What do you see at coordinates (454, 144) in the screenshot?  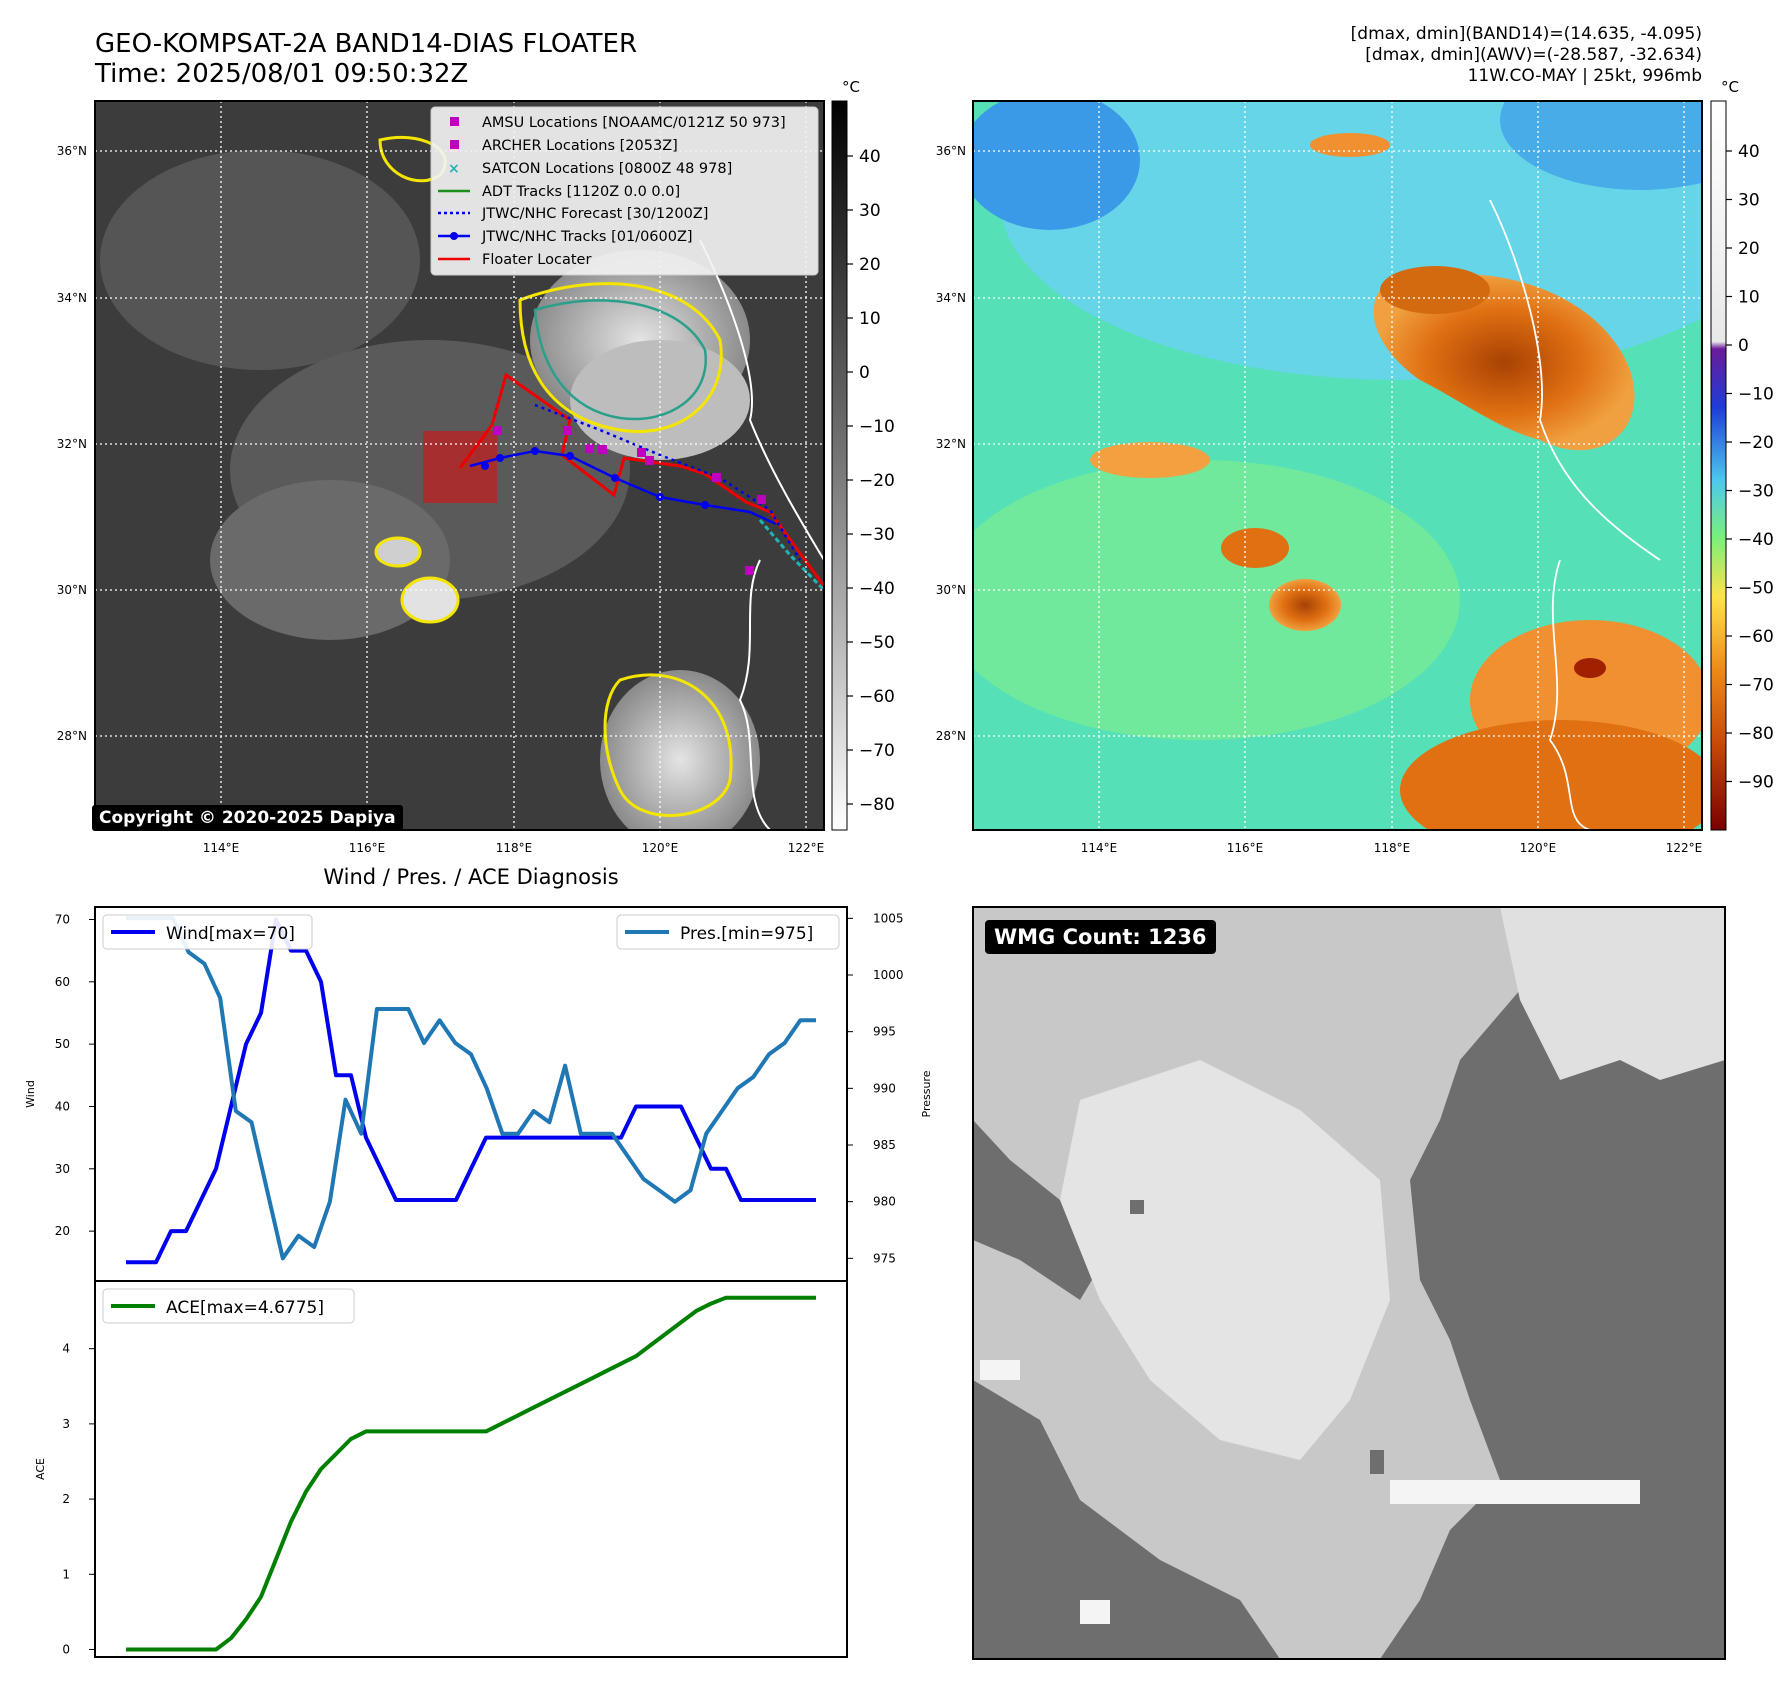 I see `legend-archer-marker` at bounding box center [454, 144].